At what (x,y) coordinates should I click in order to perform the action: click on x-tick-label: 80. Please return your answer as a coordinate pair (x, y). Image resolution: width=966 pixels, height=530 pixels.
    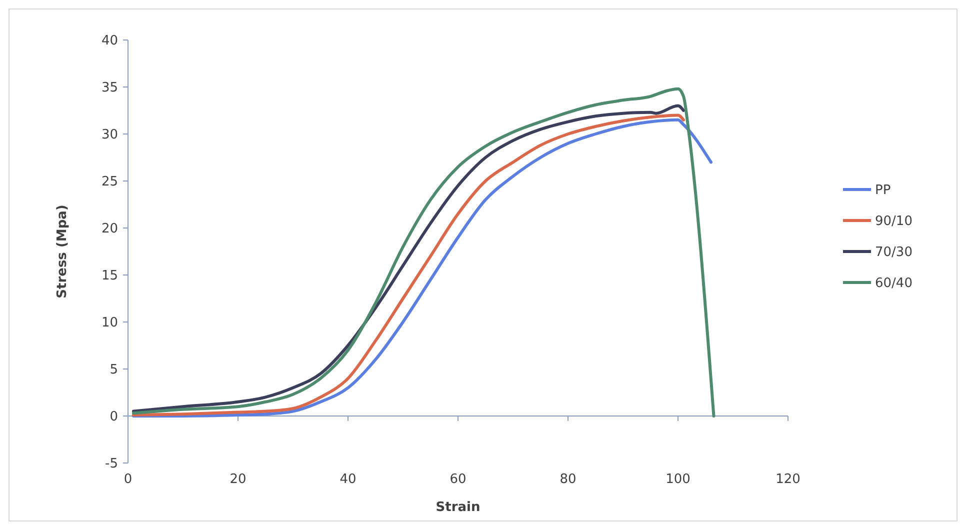
    Looking at the image, I should click on (568, 479).